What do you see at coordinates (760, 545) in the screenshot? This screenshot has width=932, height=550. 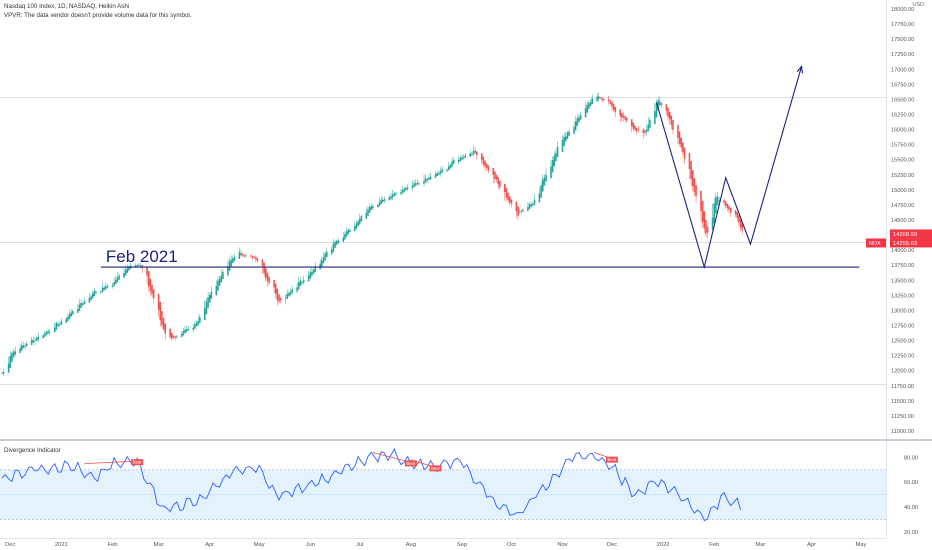 I see `time-tick-label: Mar` at bounding box center [760, 545].